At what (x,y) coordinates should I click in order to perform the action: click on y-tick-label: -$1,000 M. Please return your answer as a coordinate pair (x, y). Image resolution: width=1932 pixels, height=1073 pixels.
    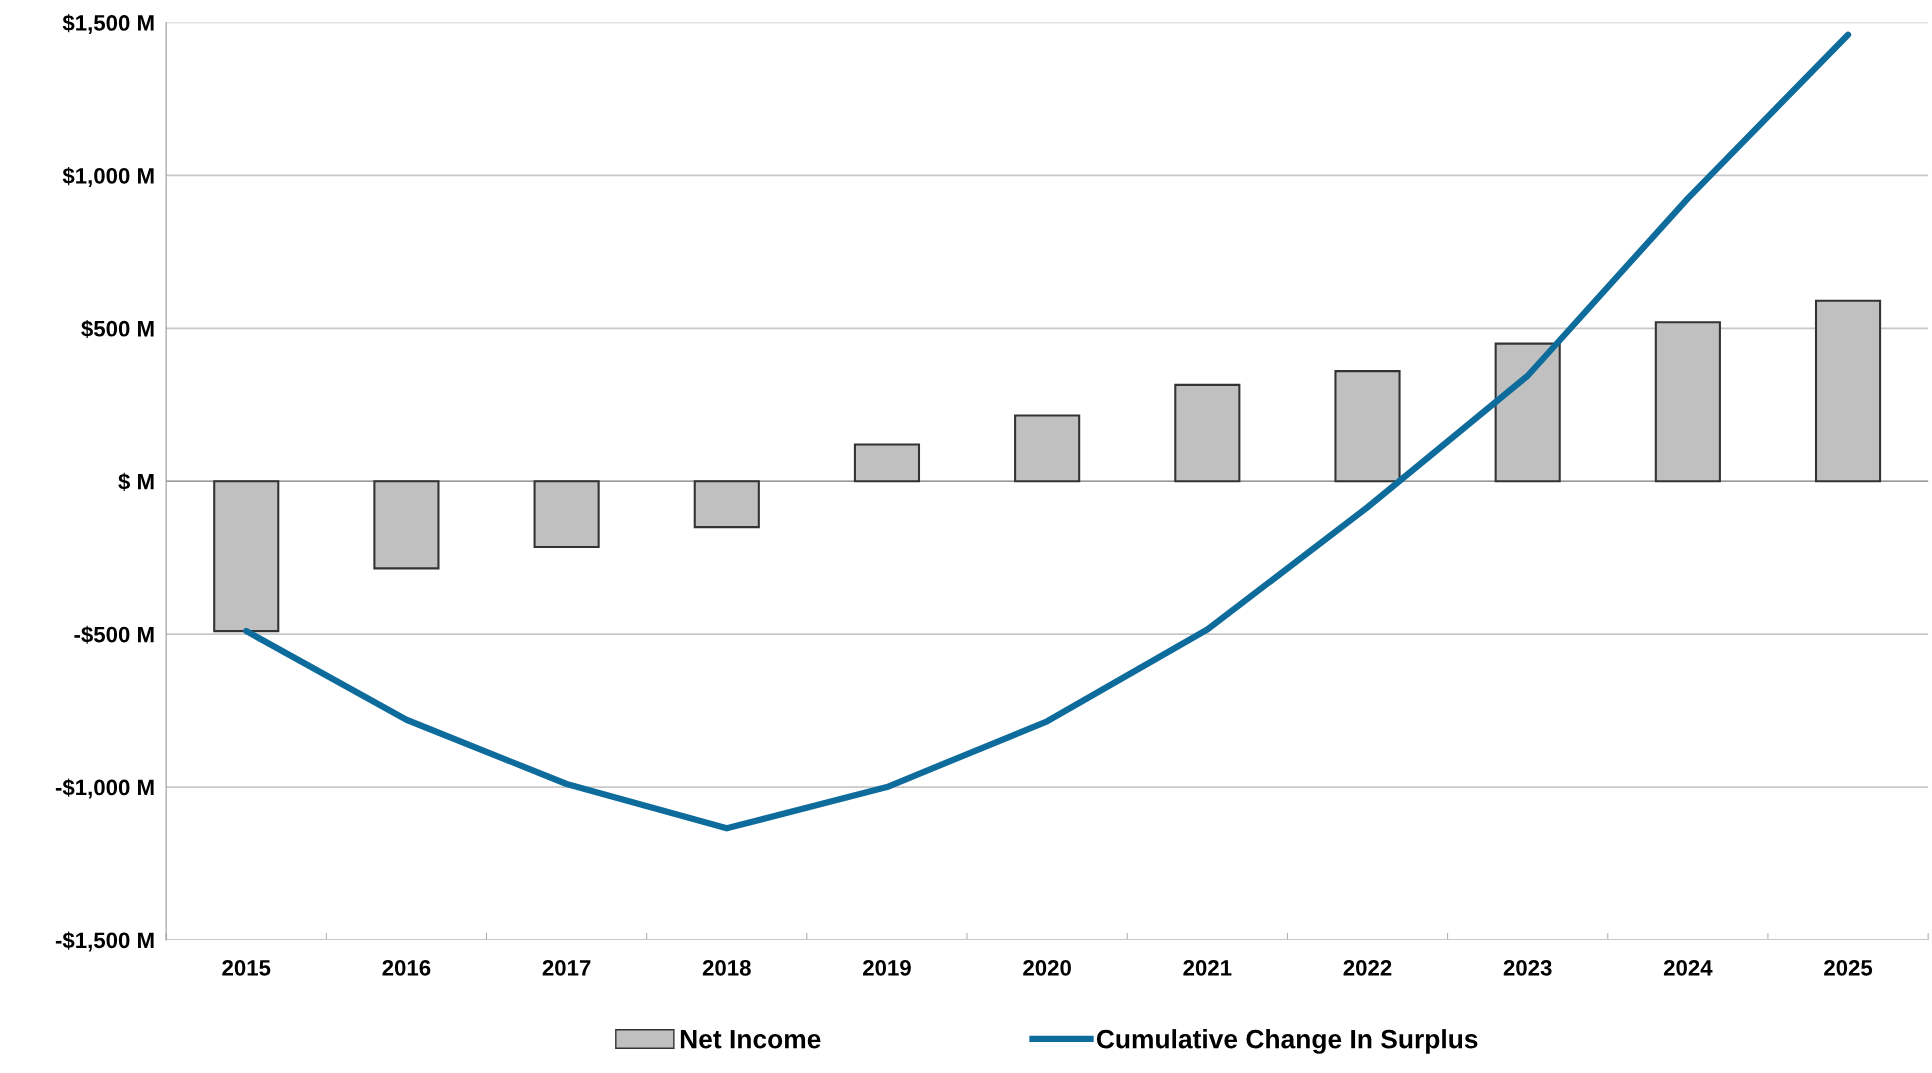
    Looking at the image, I should click on (104, 788).